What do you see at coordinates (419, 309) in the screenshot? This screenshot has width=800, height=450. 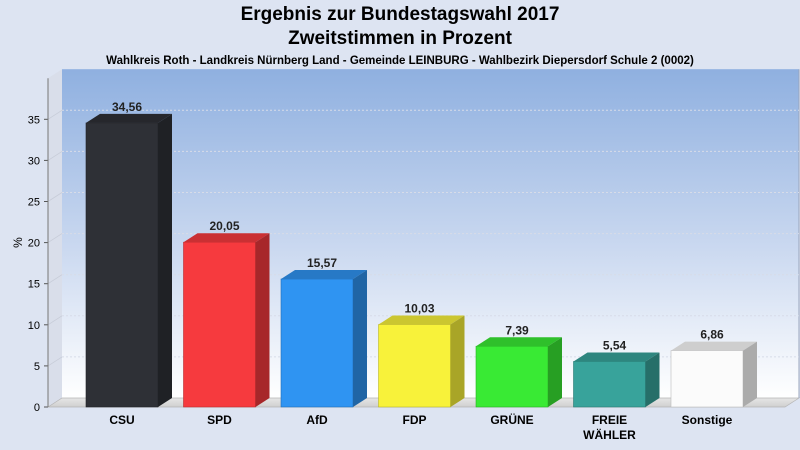 I see `bar-value-label-3: 10,03` at bounding box center [419, 309].